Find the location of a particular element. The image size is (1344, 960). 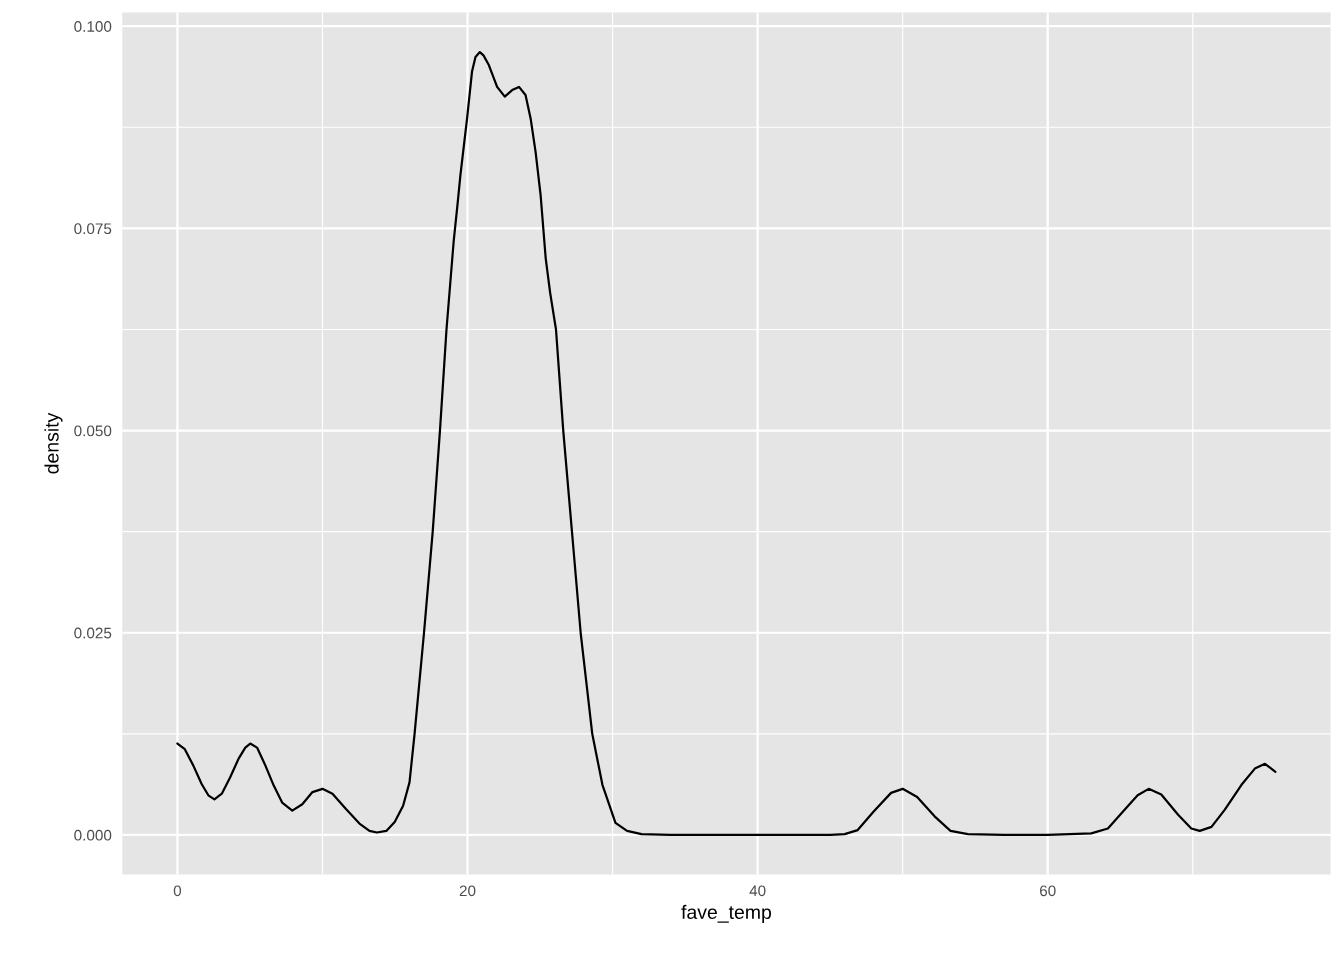

x-tick-label: 20 is located at coordinates (467, 891).